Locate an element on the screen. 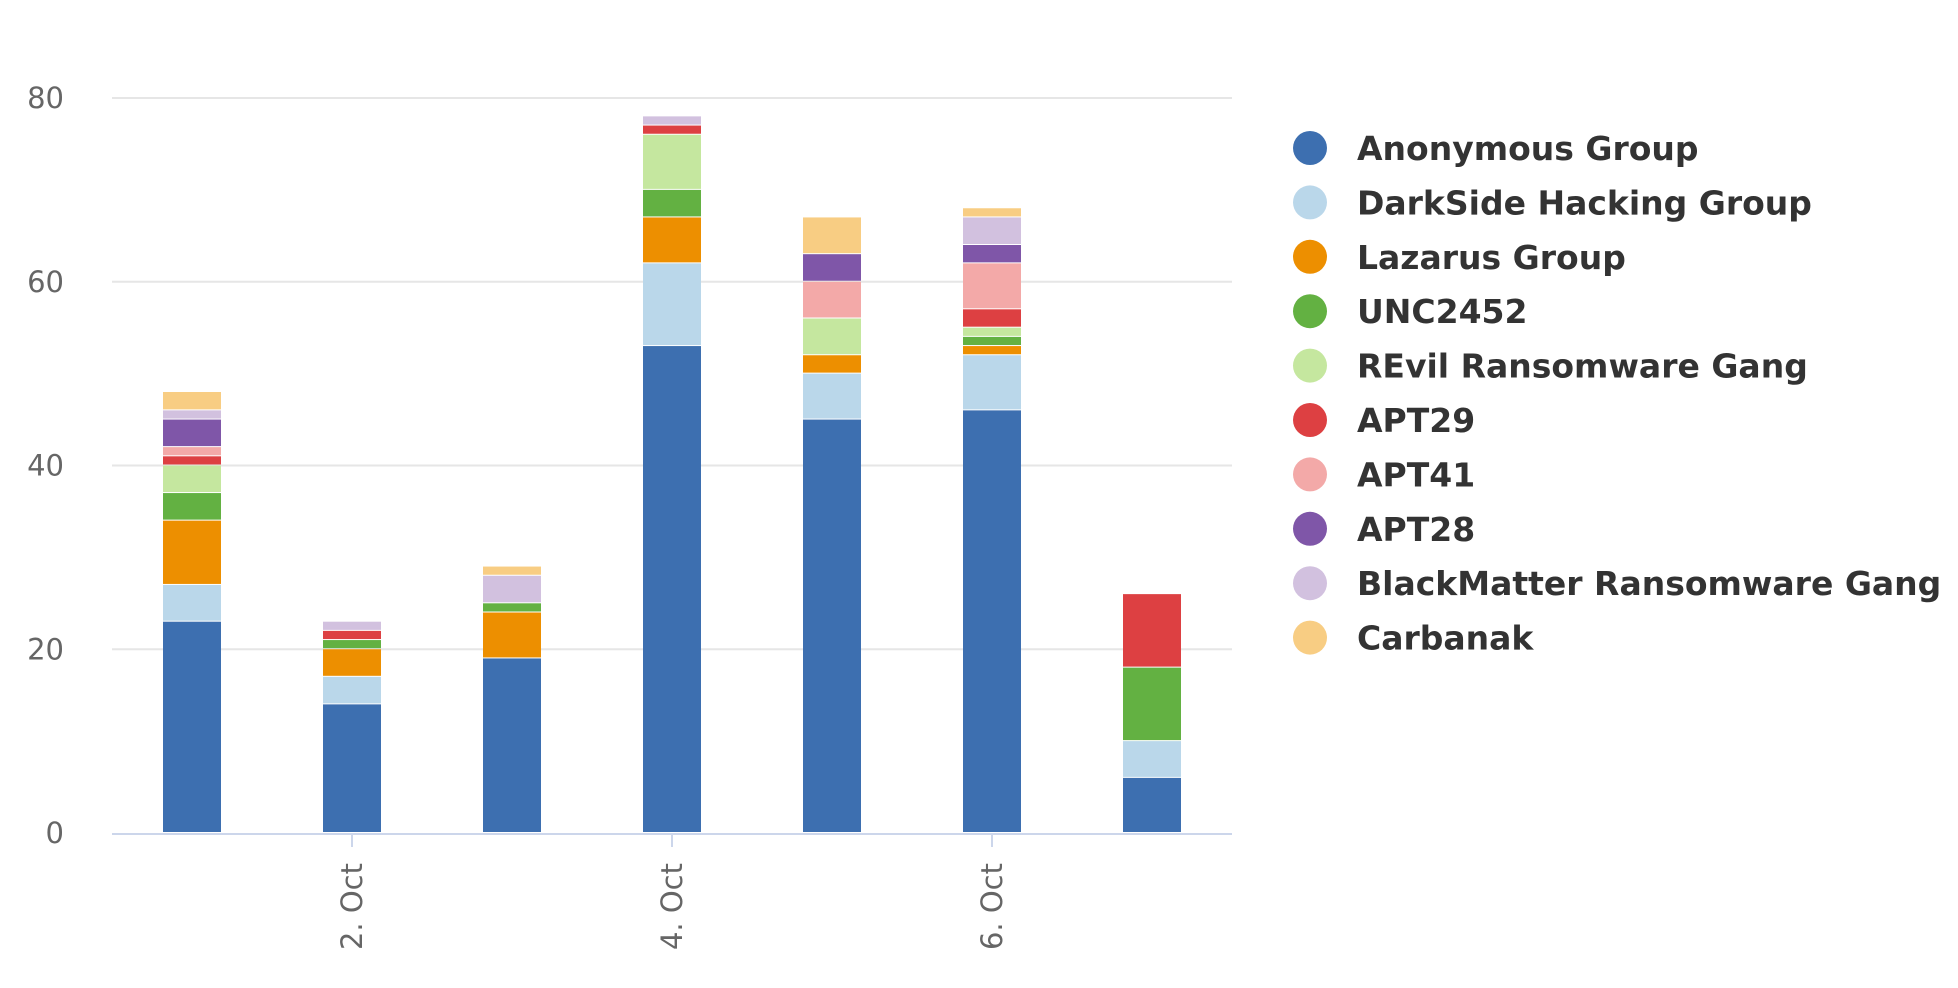 The image size is (1958, 988). legend-item: Anonymous Group is located at coordinates (1496, 149).